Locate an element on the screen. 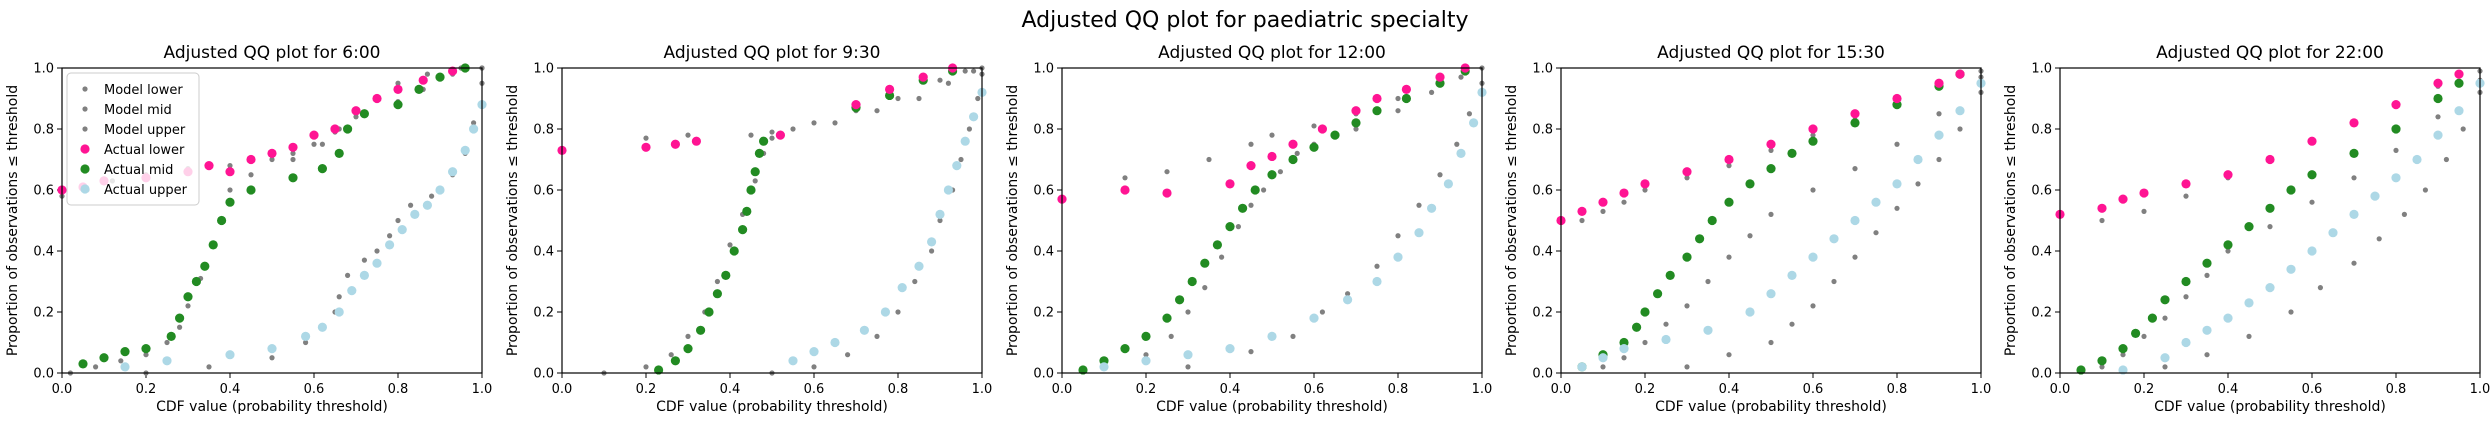 The image size is (2490, 425). x-tick-label: 0.4 is located at coordinates (1230, 389).